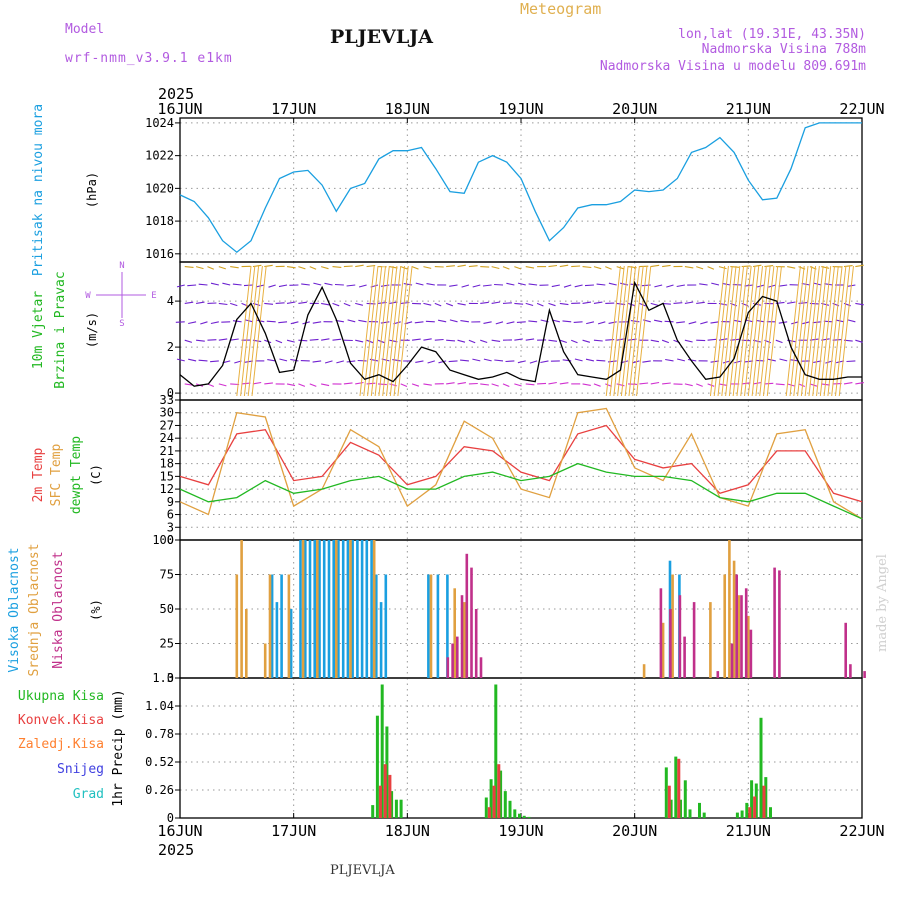 This screenshot has height=900, width=900. Describe the element at coordinates (159, 762) in the screenshot. I see `y-tick-label: 0.52` at that location.